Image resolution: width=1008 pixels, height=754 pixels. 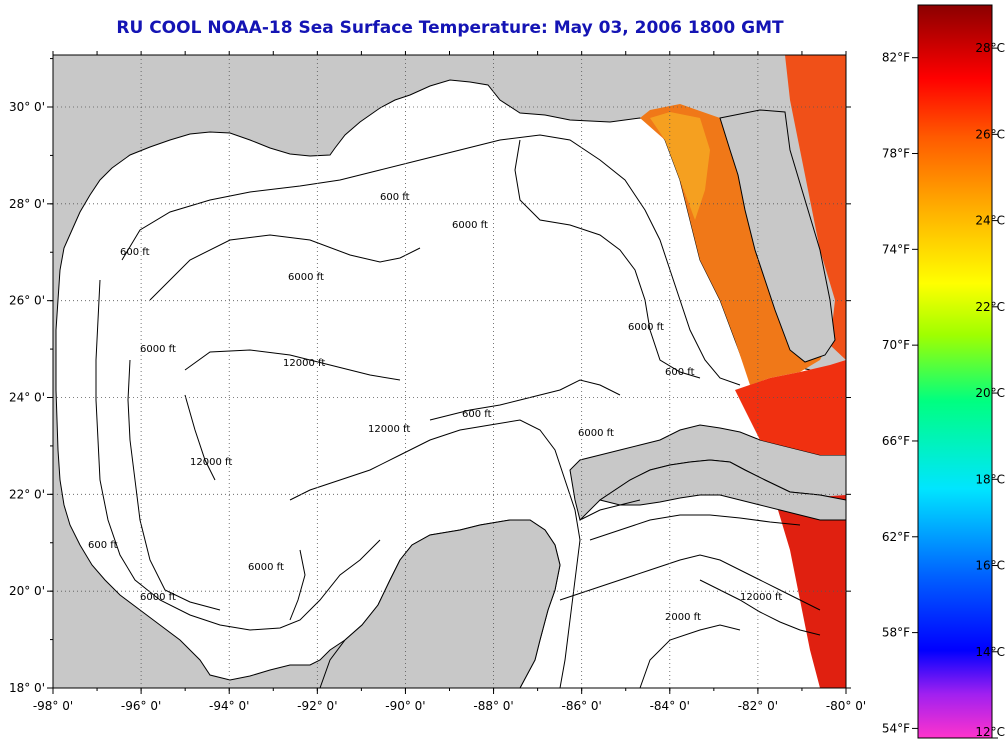 I want to click on lat-tick-label: 24° 0', so click(x=27, y=398).